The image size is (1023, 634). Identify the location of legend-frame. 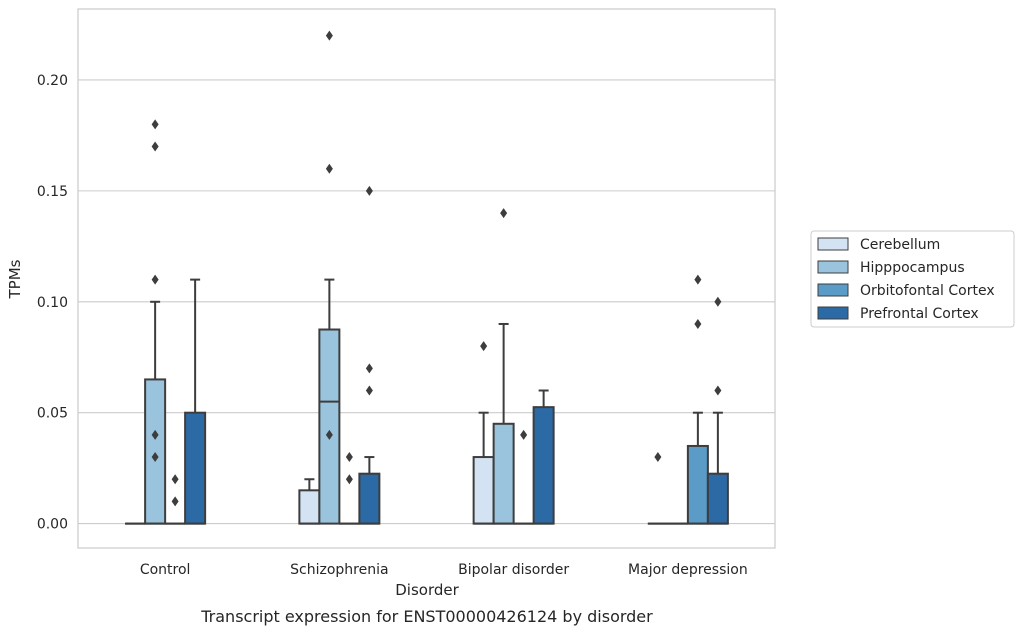
(912, 279).